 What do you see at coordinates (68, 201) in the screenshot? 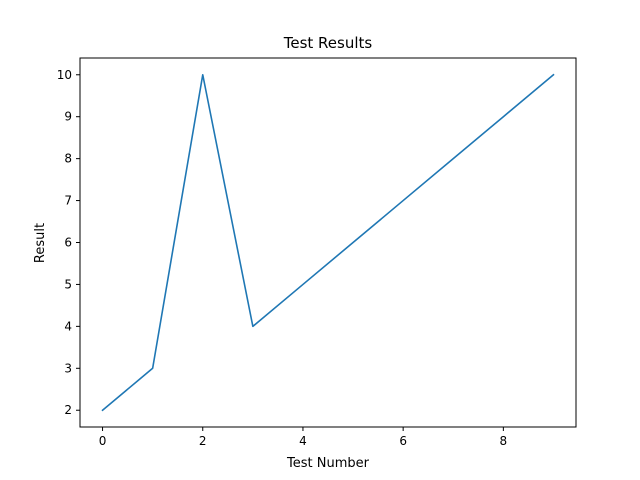
I see `y-tick-label: 7` at bounding box center [68, 201].